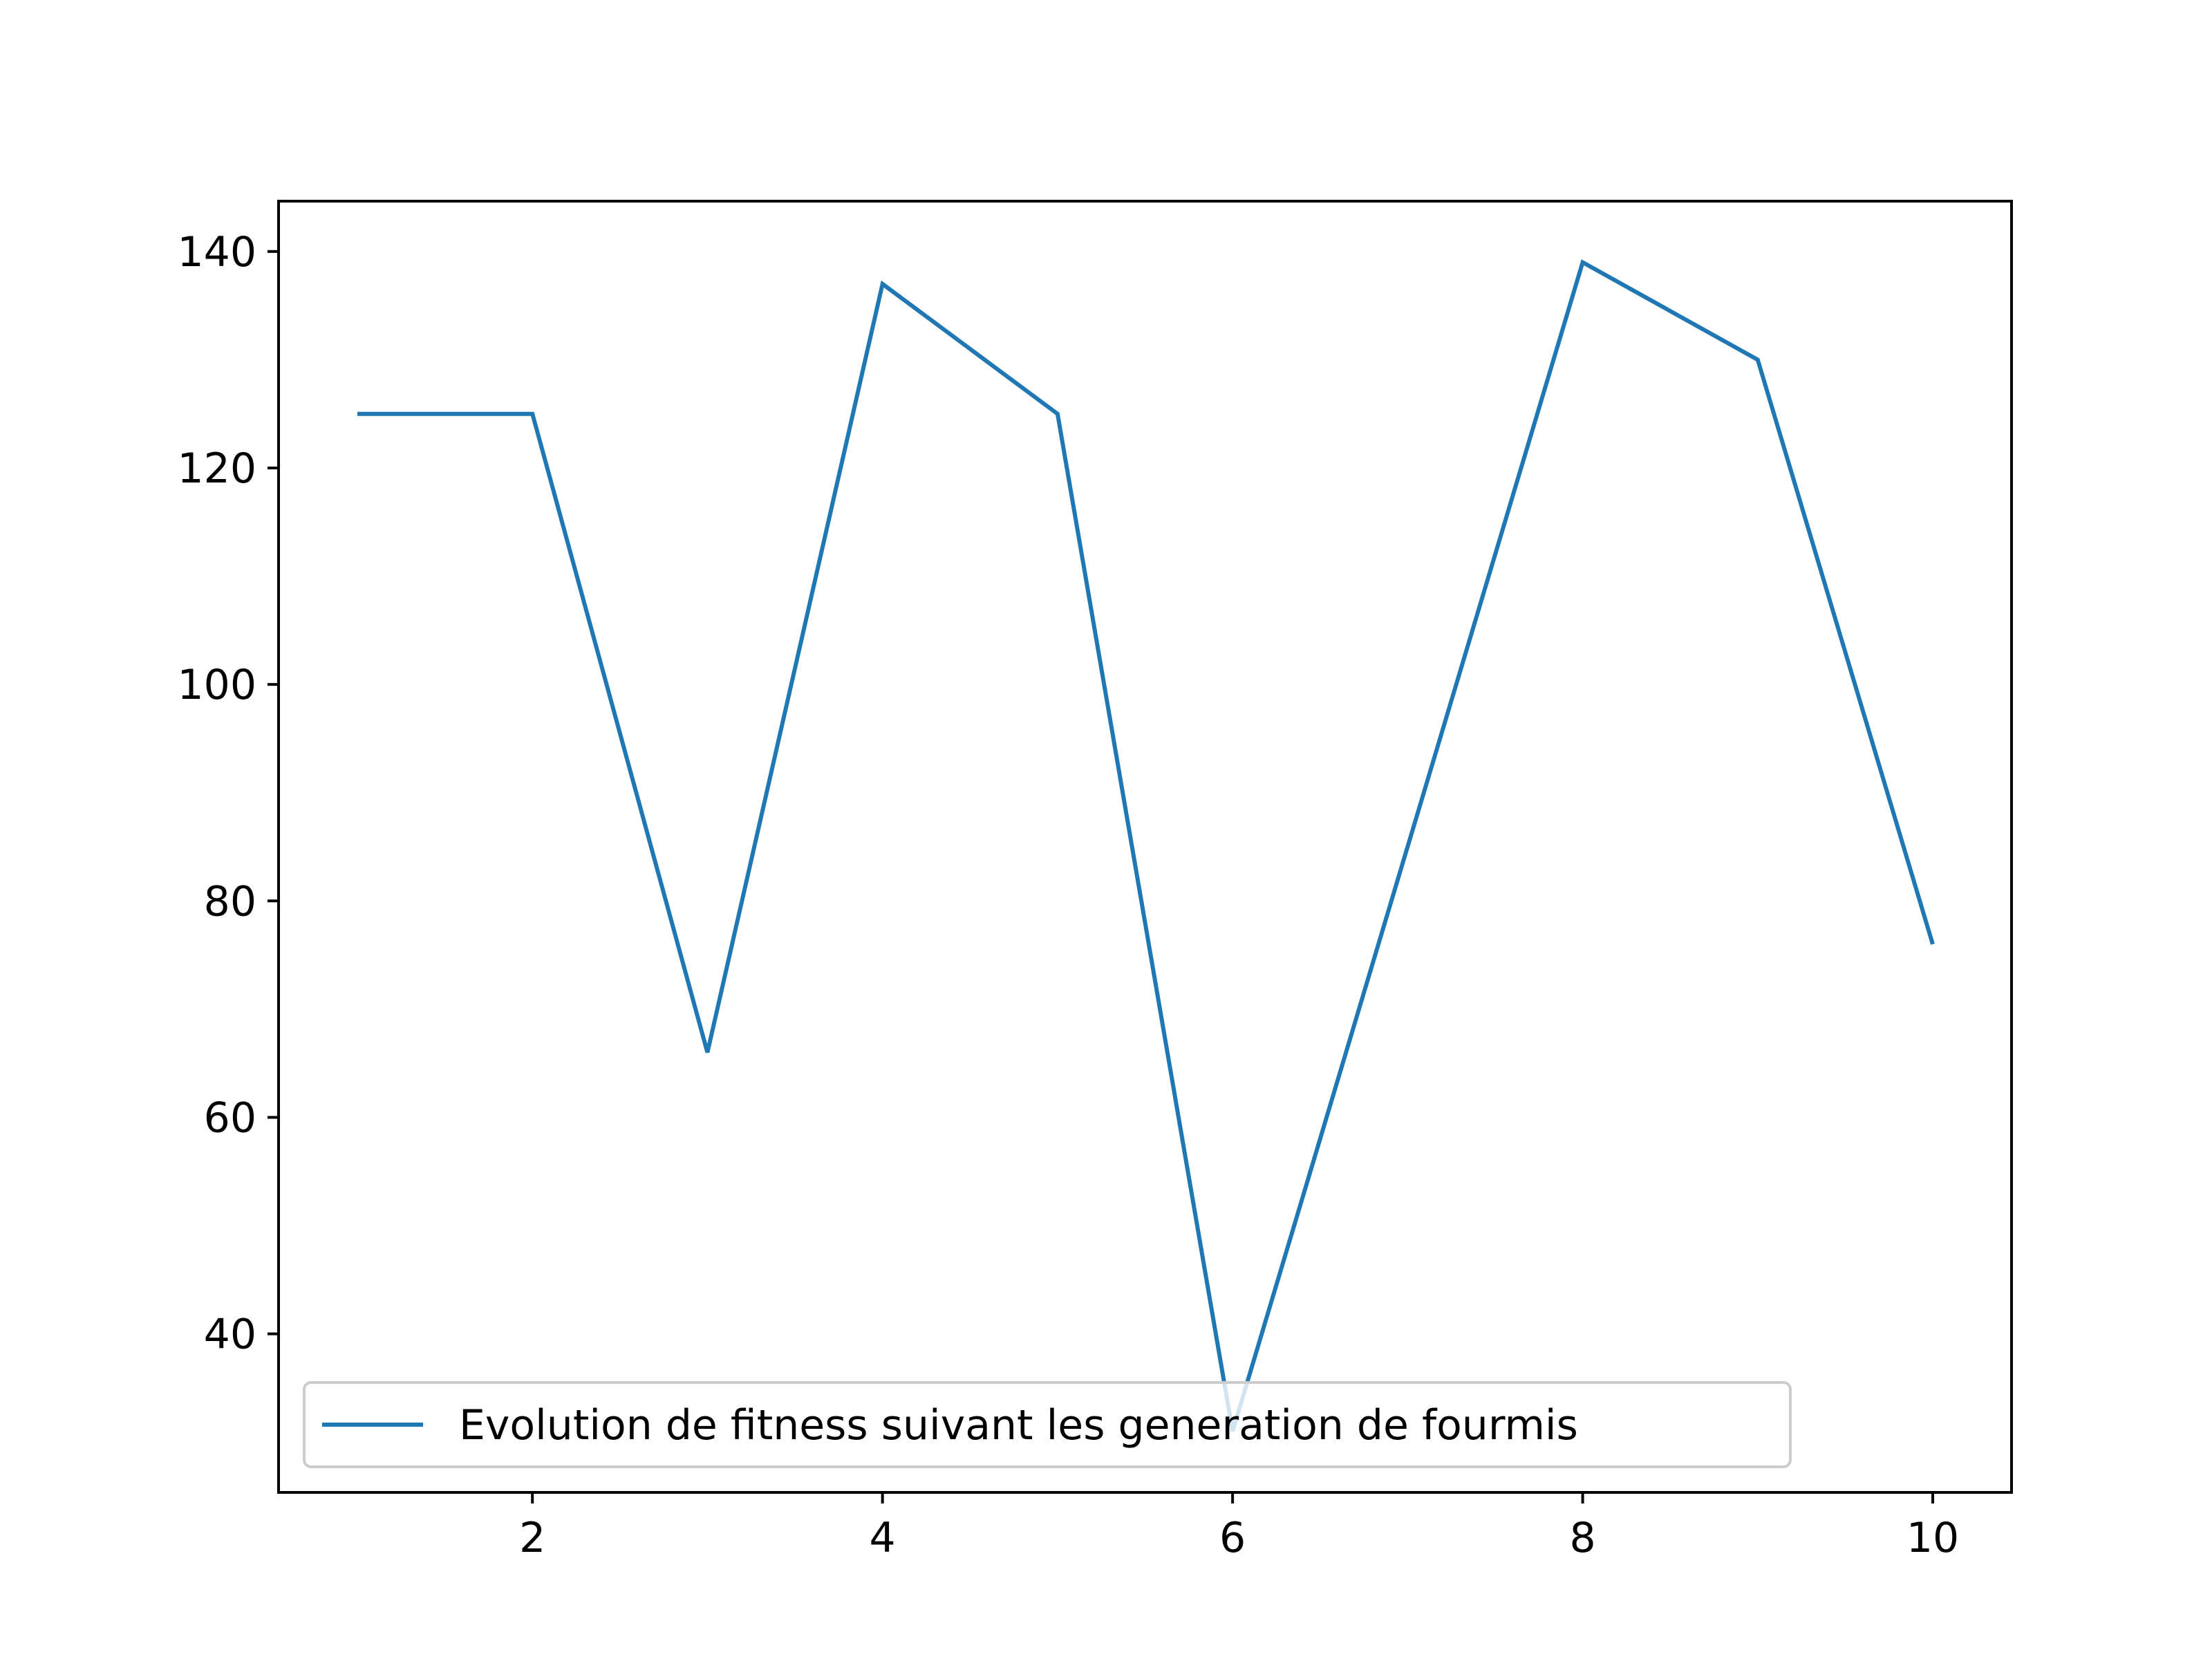 This screenshot has width=2212, height=1659. Describe the element at coordinates (1933, 1538) in the screenshot. I see `x-tick-label: 10` at that location.